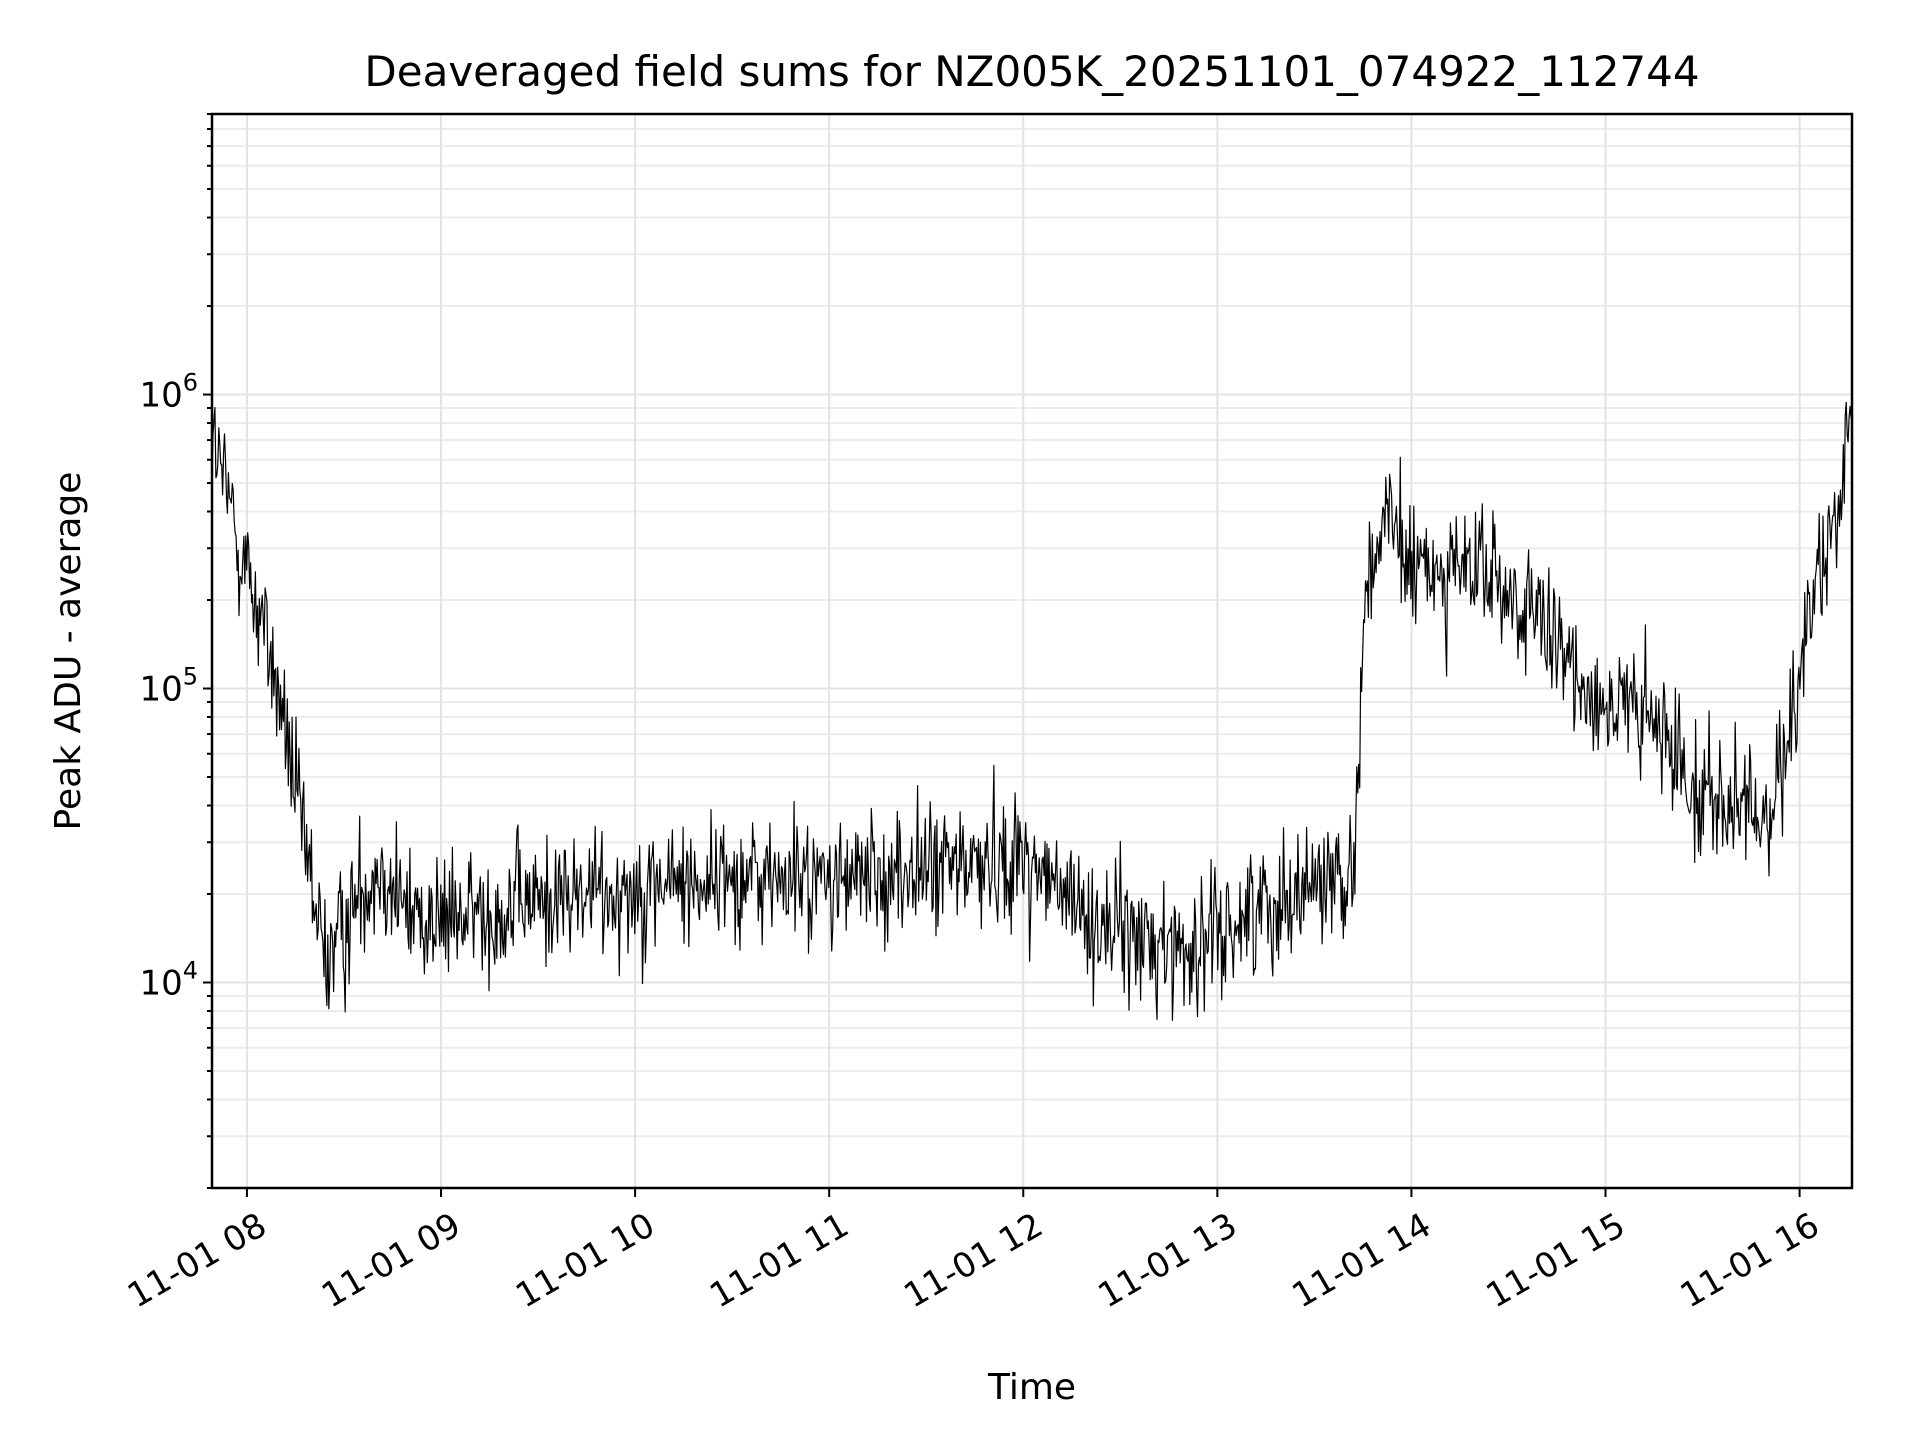  What do you see at coordinates (585, 1260) in the screenshot?
I see `x-tick-label: 11-01 10` at bounding box center [585, 1260].